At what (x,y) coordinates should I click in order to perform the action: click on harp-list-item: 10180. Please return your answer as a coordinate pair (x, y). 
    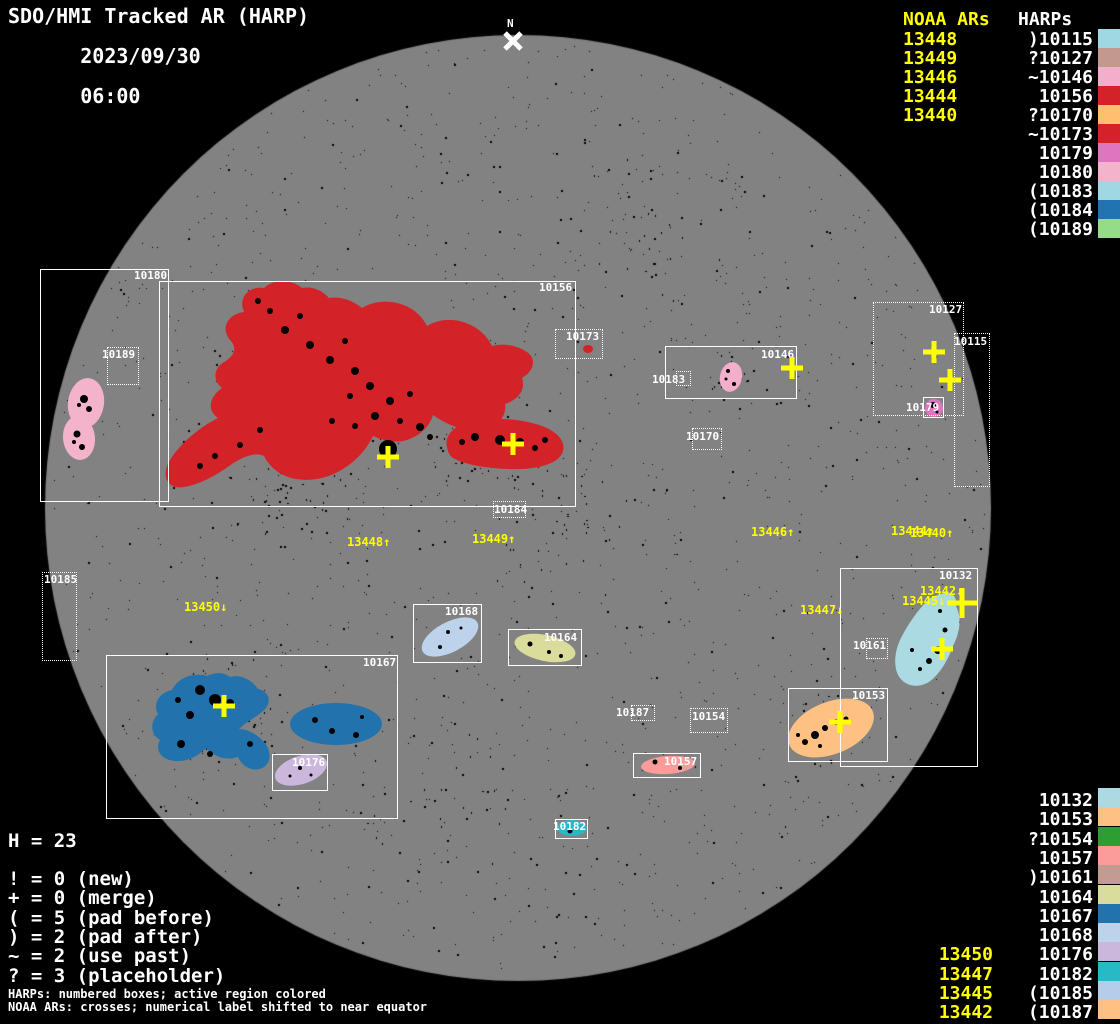
    Looking at the image, I should click on (1065, 172).